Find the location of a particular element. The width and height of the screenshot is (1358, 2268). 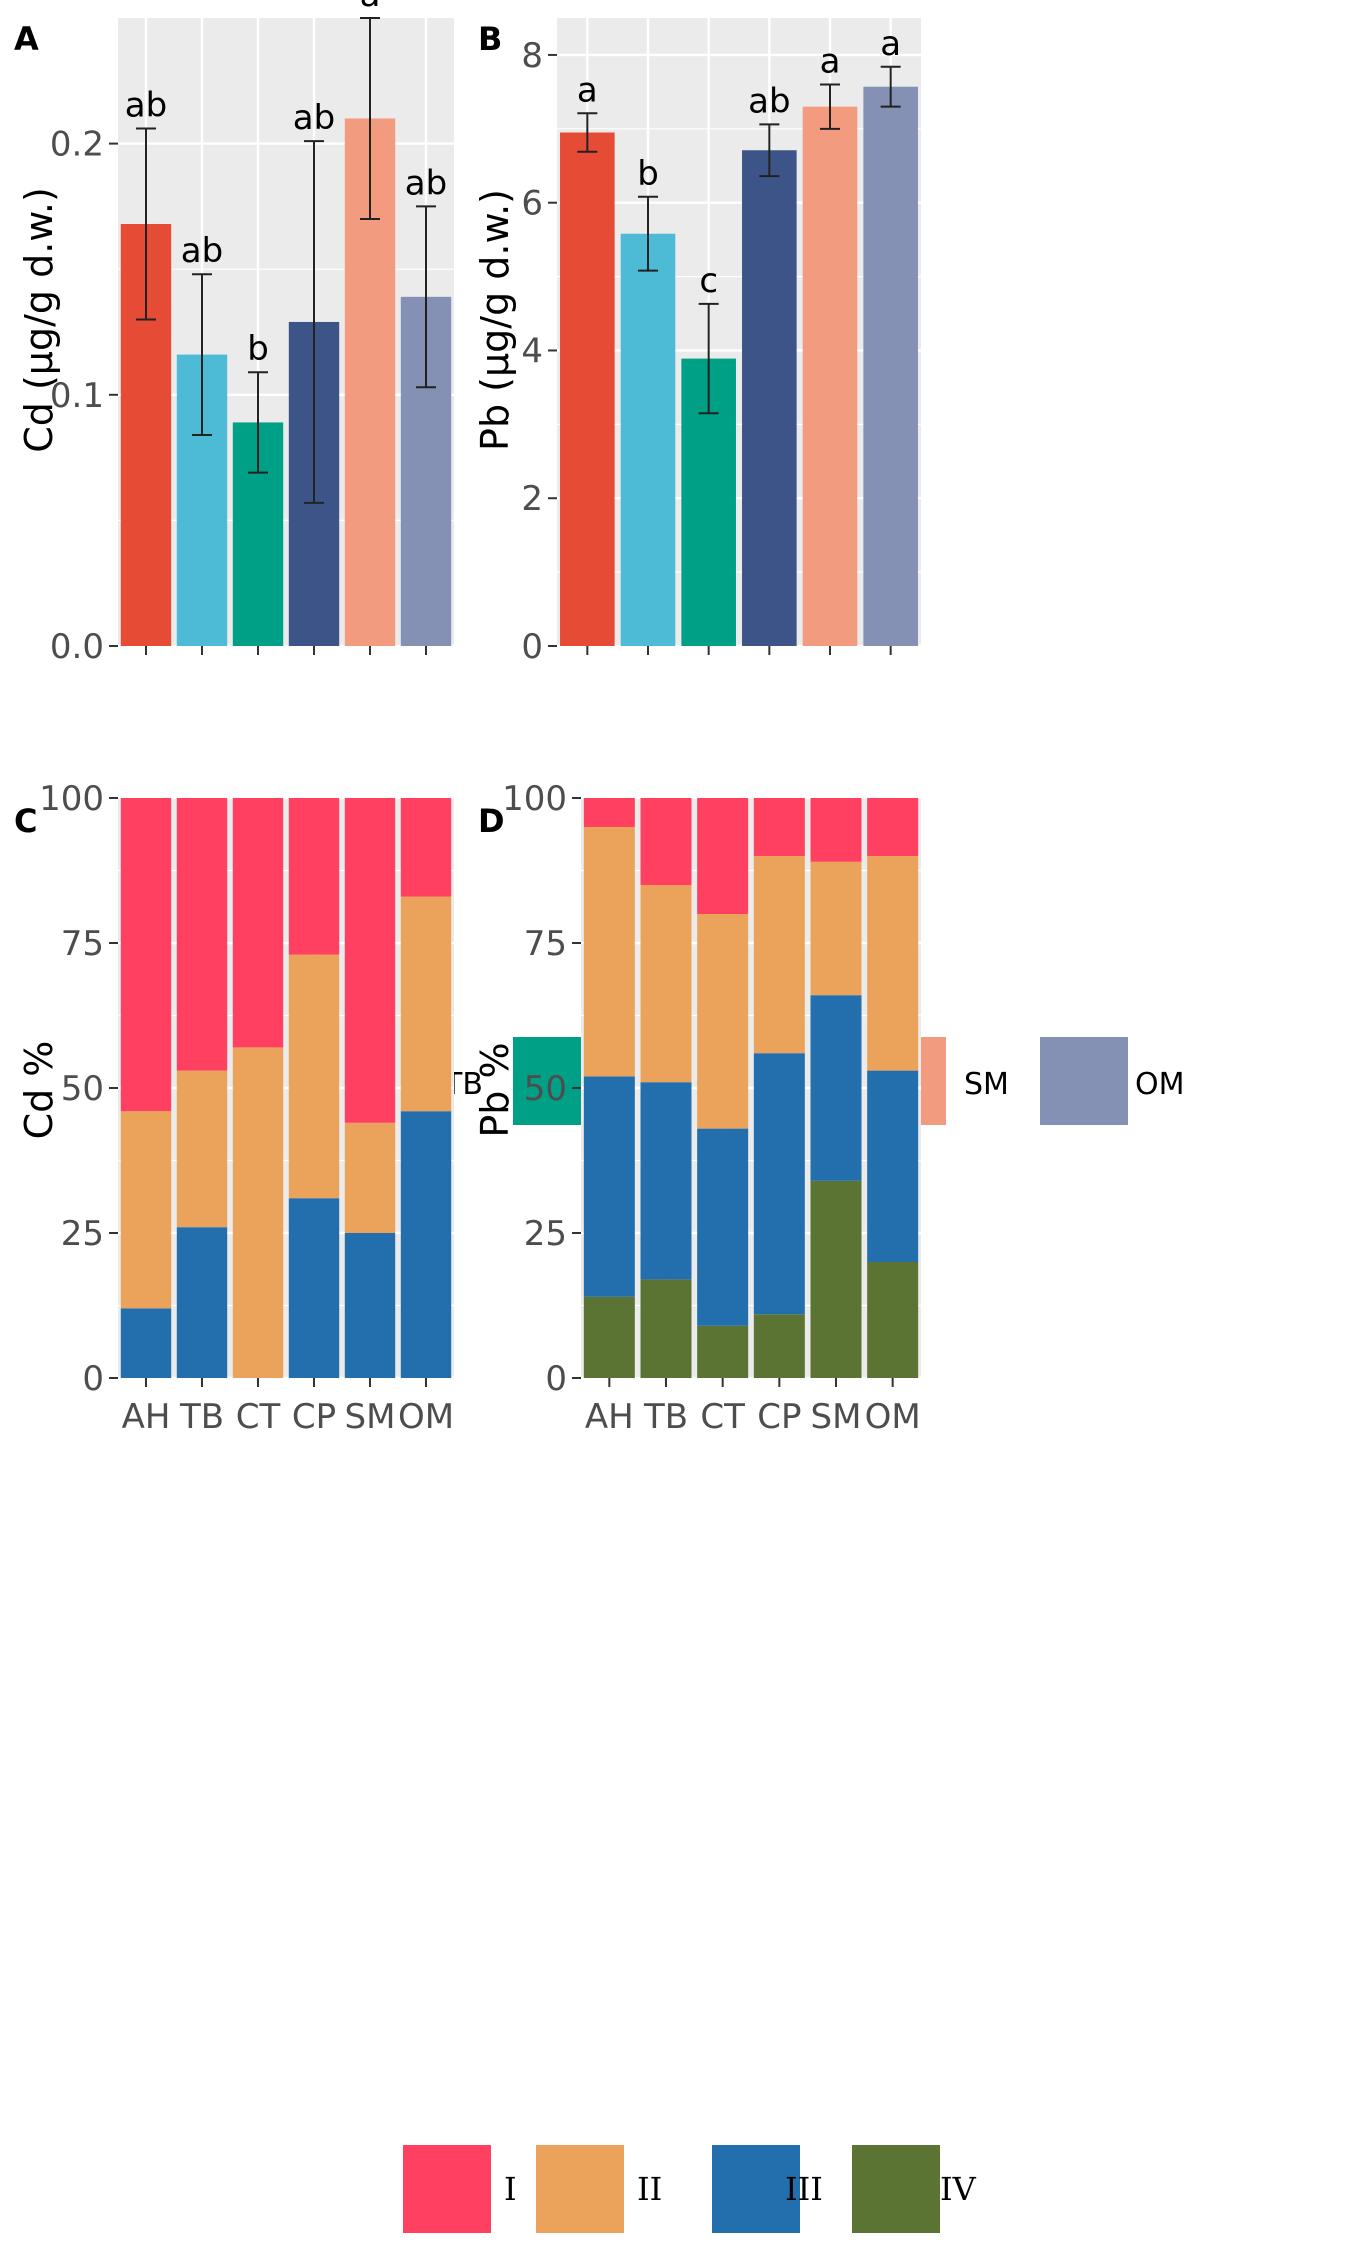

y-tick-label: 0.0 is located at coordinates (77, 647).